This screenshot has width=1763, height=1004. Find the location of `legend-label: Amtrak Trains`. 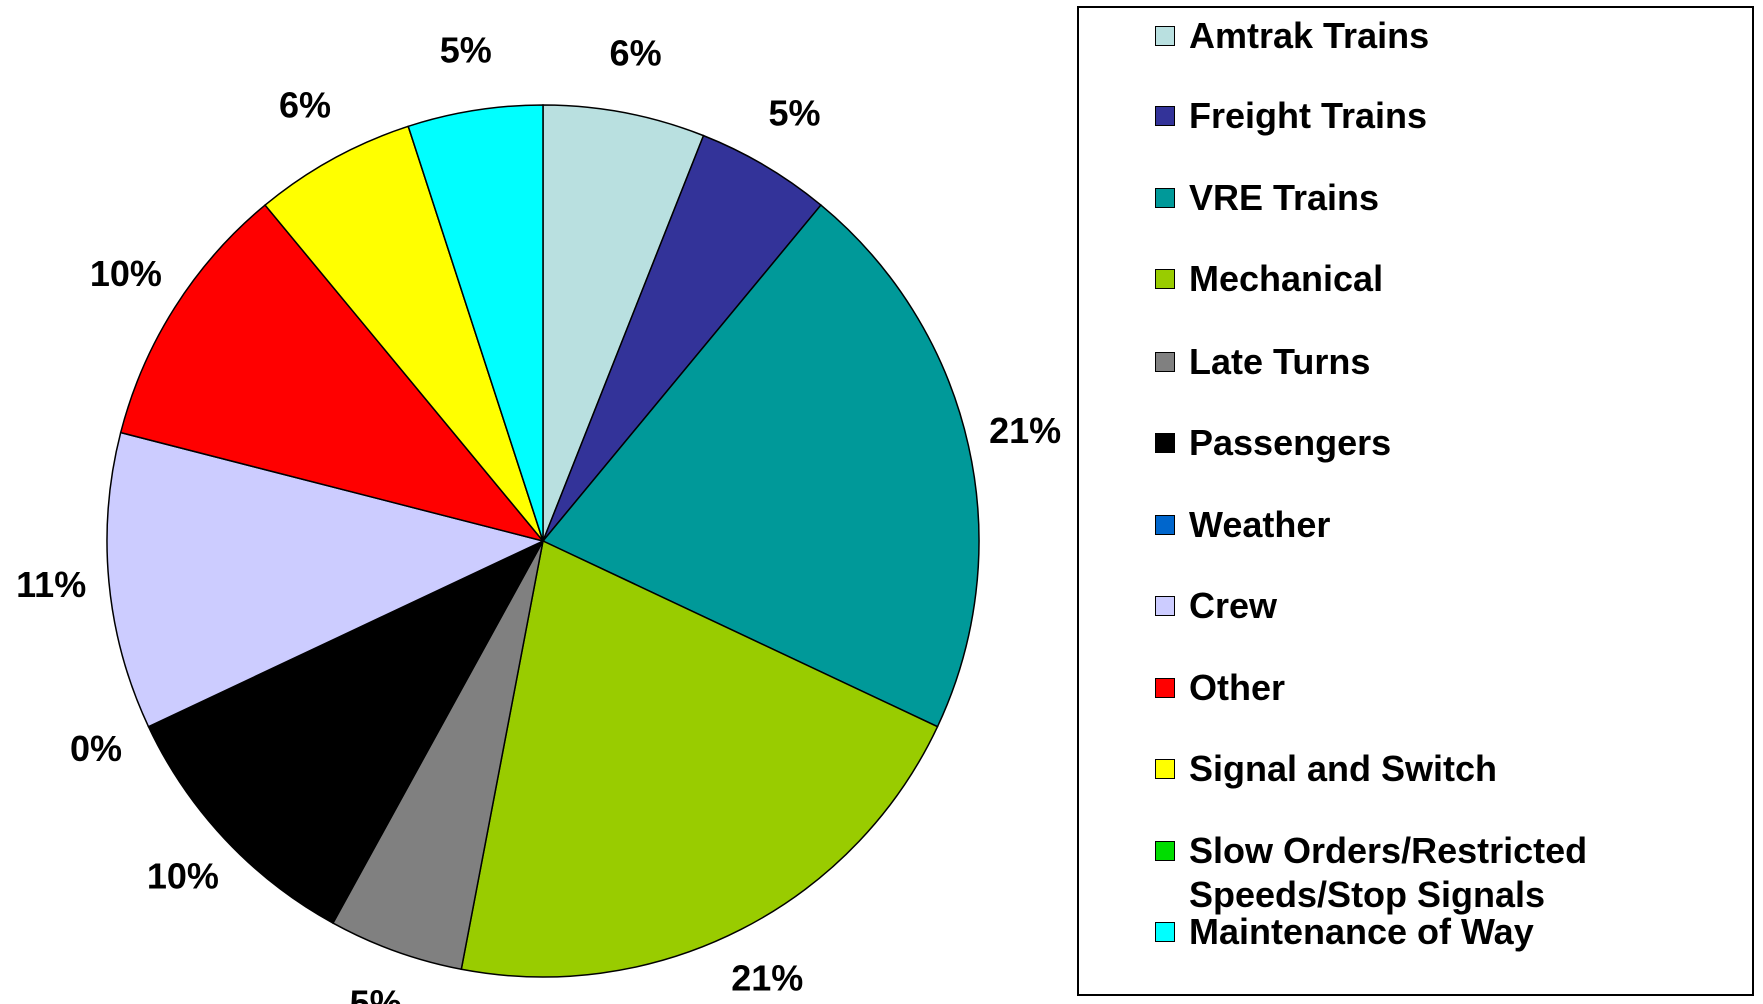

legend-label: Amtrak Trains is located at coordinates (1309, 35).